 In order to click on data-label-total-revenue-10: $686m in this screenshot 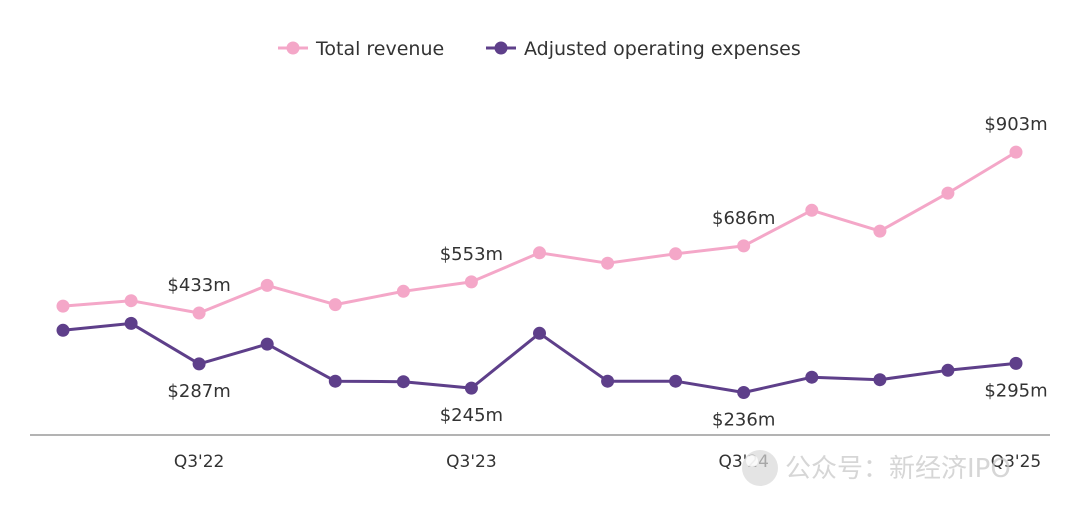, I will do `click(743, 218)`.